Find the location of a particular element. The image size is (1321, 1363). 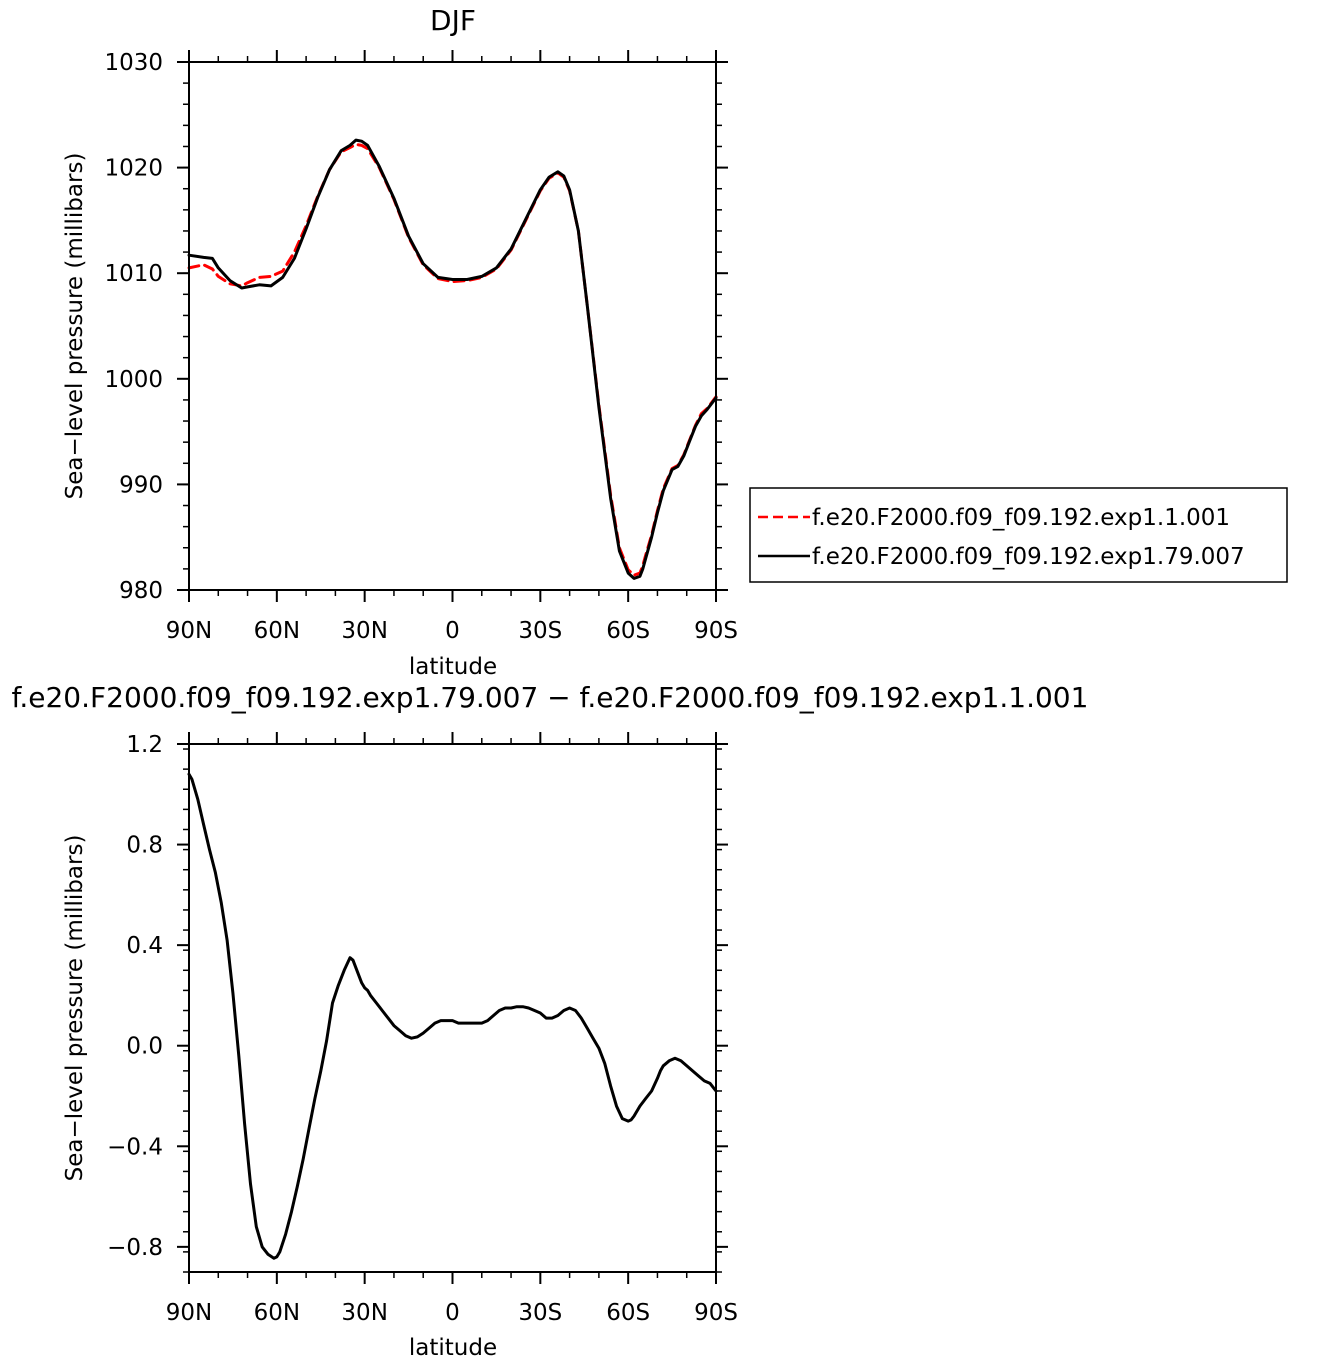

top-ytick-label-1: 1020 is located at coordinates (133, 169).